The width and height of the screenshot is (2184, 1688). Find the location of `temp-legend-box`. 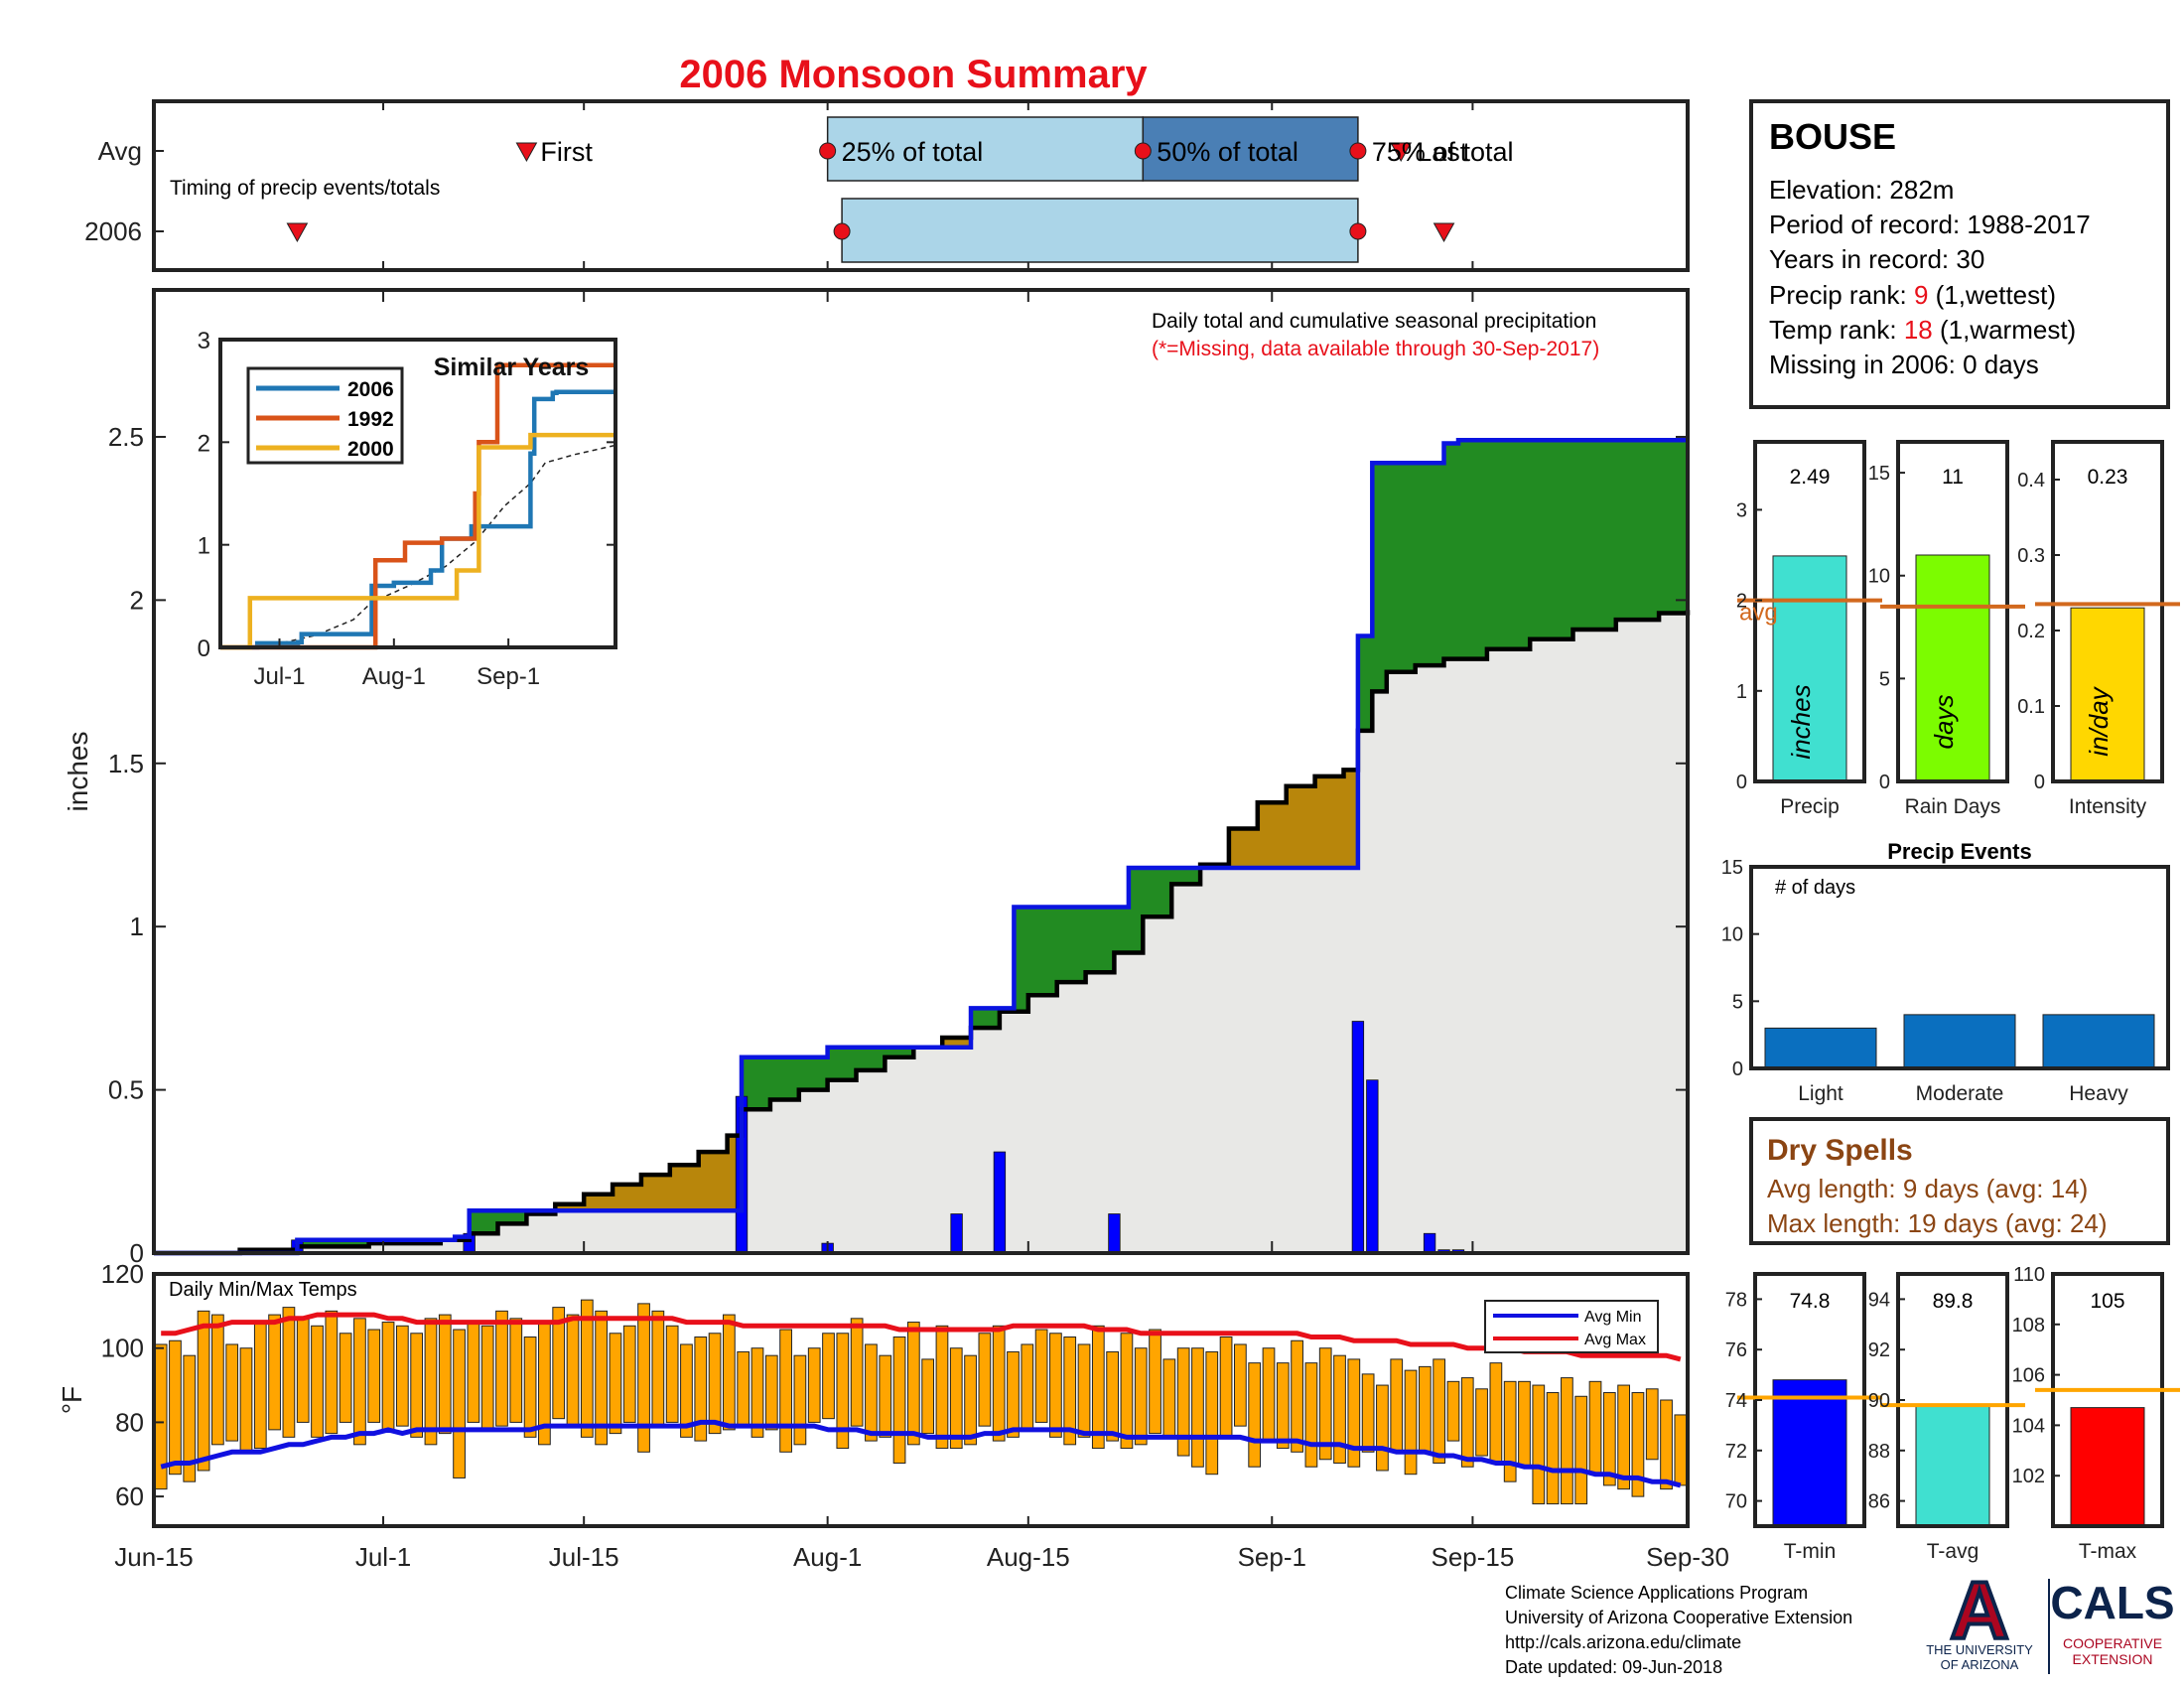

temp-legend-box is located at coordinates (1571, 1326).